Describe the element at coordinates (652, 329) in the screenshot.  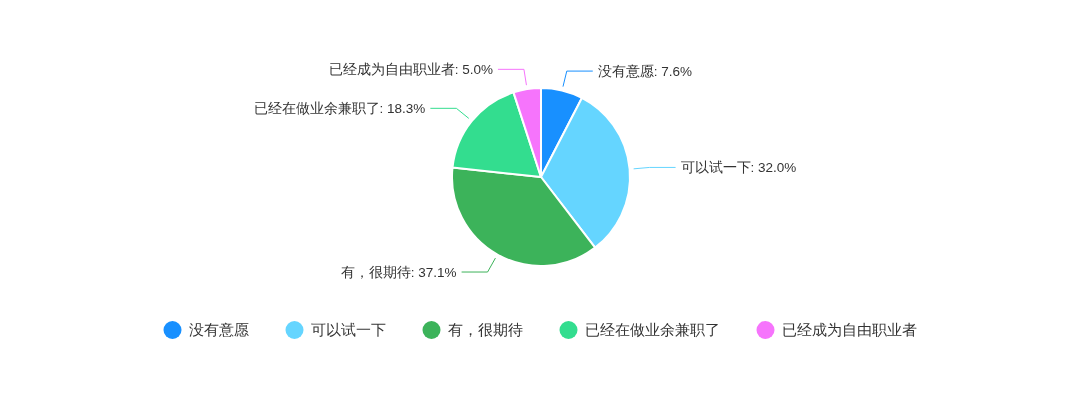
I see `legend-label: 已经在做业余兼职了` at that location.